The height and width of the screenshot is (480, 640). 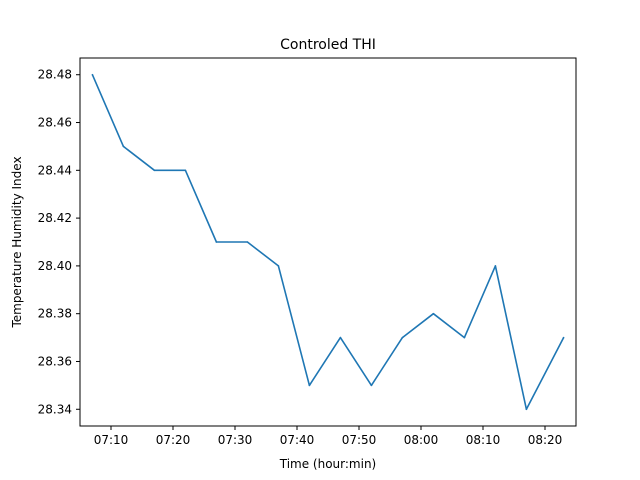 What do you see at coordinates (55, 75) in the screenshot?
I see `y-tick-label: 28.48` at bounding box center [55, 75].